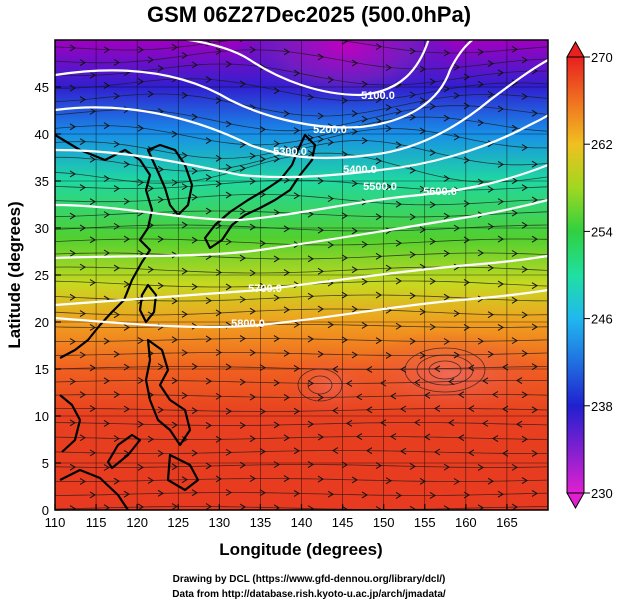 The height and width of the screenshot is (605, 619). I want to click on colorbar-tick-label: 270, so click(602, 57).